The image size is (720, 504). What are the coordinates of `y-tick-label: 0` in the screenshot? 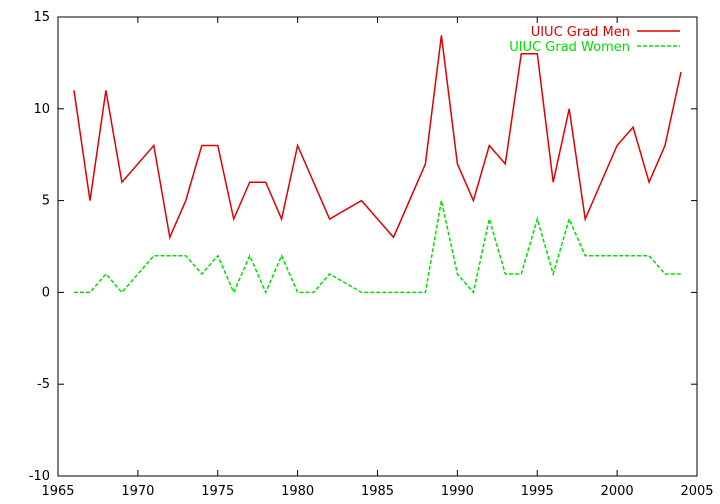 It's located at (46, 292).